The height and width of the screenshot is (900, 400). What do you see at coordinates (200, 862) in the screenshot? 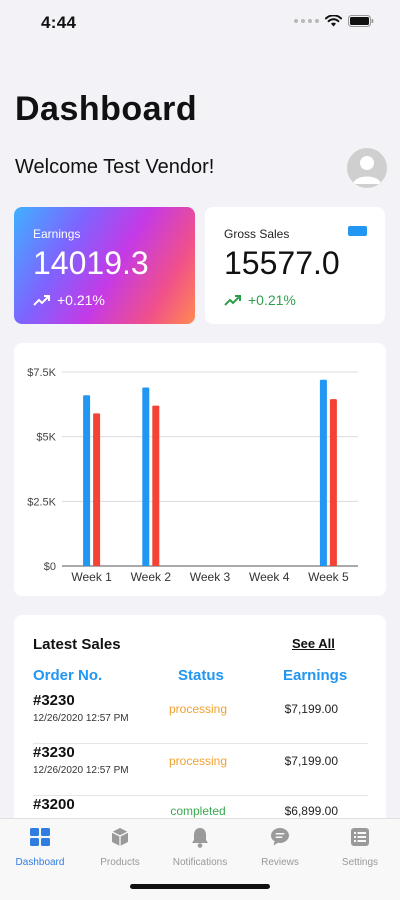
I see `tab-label: Notifications` at bounding box center [200, 862].